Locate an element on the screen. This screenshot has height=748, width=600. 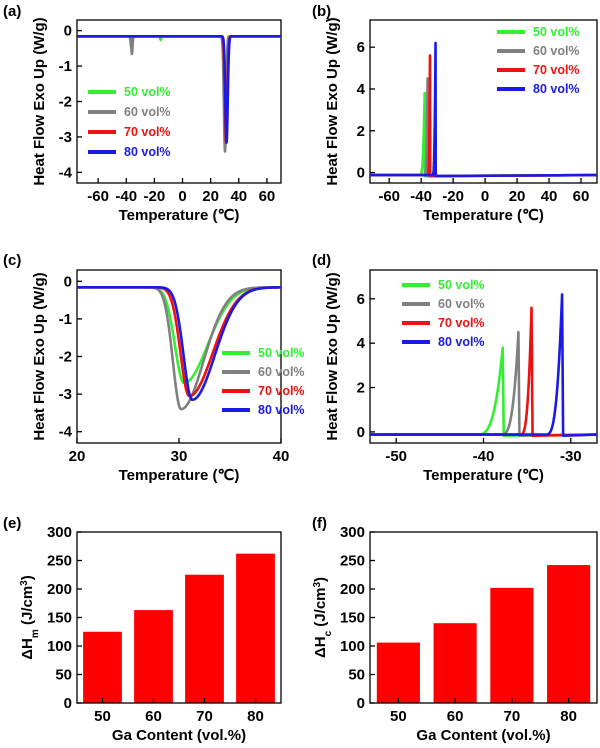
x-tick-label: 30 is located at coordinates (179, 456).